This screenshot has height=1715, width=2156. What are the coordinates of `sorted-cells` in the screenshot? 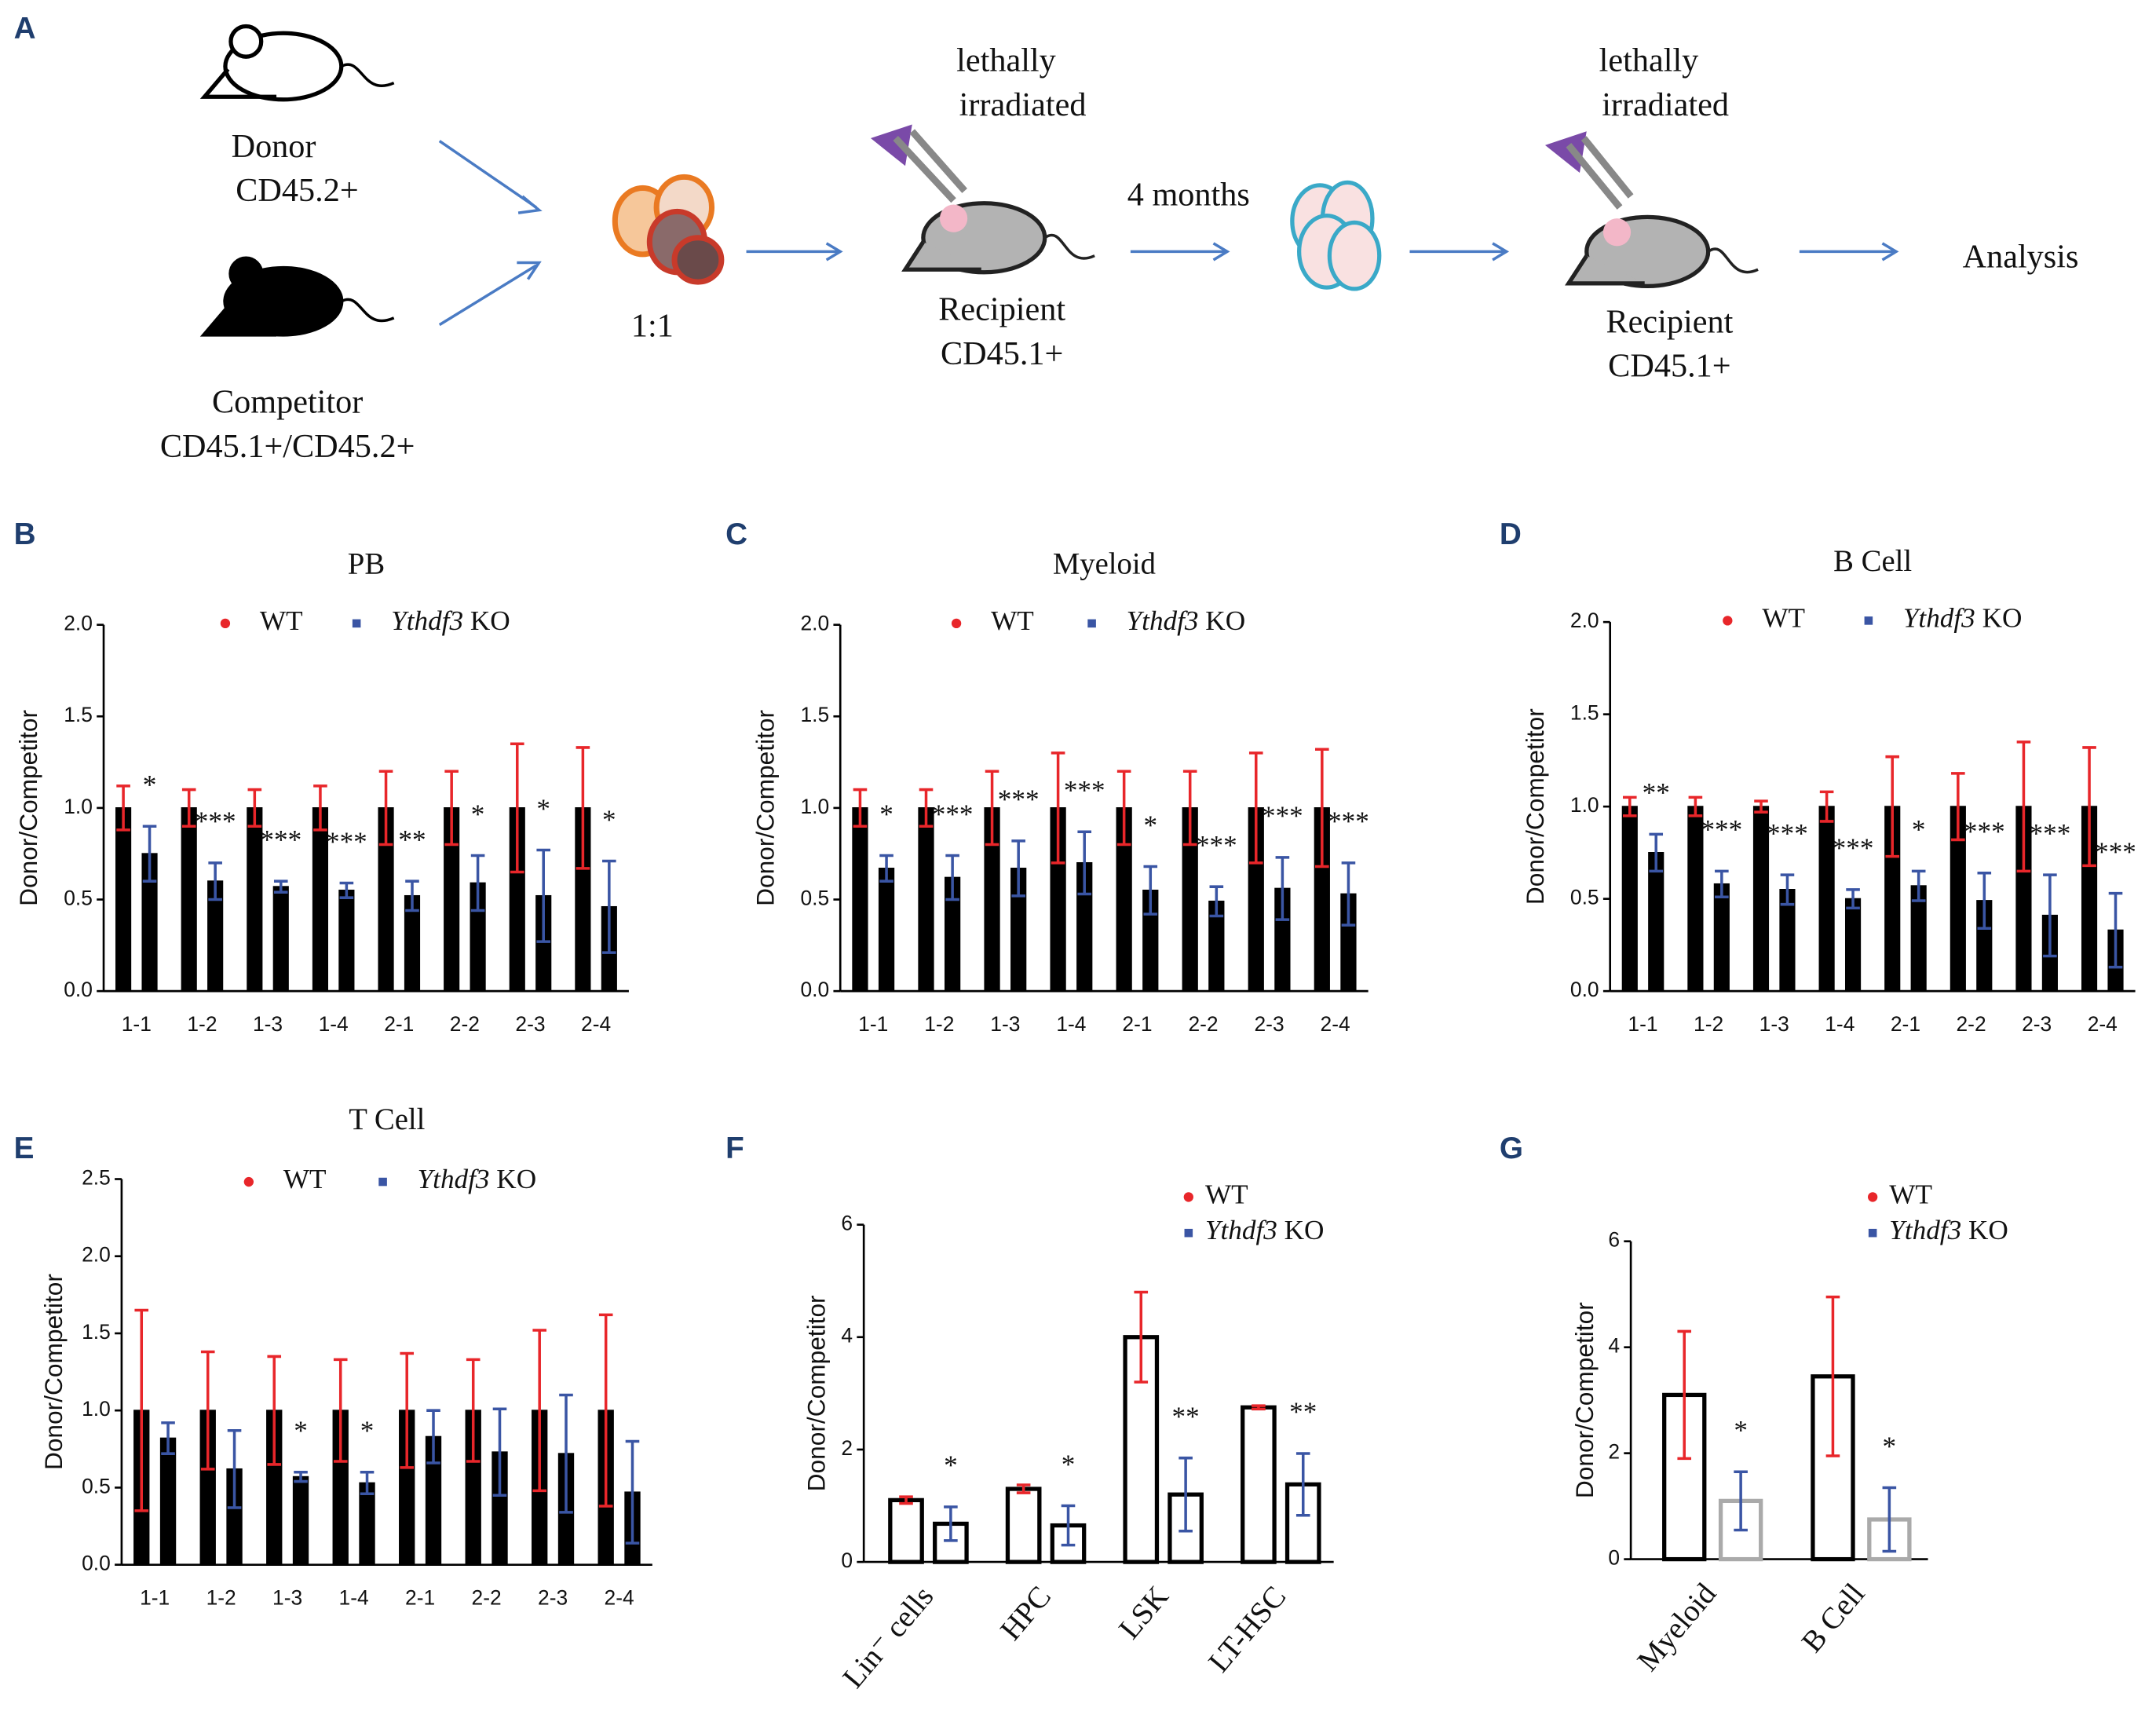 It's located at (1336, 235).